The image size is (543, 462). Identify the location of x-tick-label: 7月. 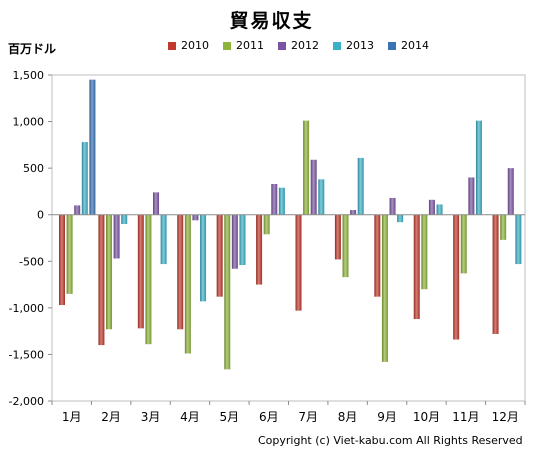
(308, 417).